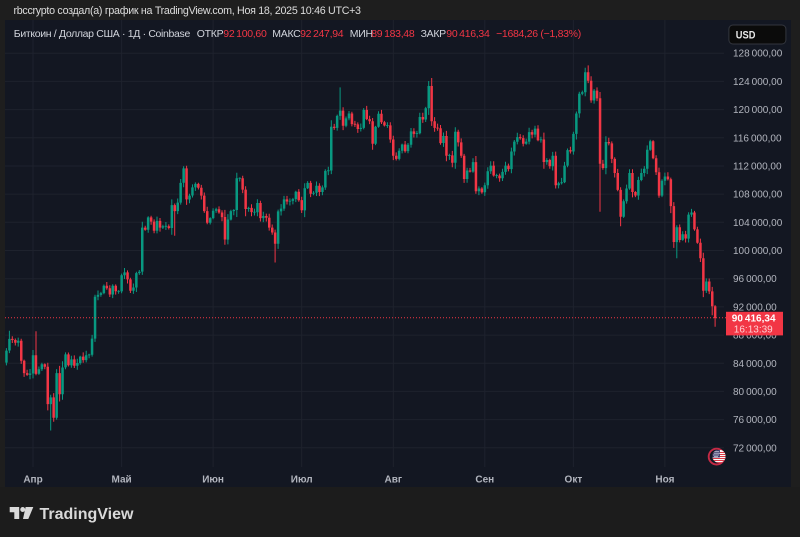  I want to click on svg-text: −1684,26 (−1,83%), so click(538, 34).